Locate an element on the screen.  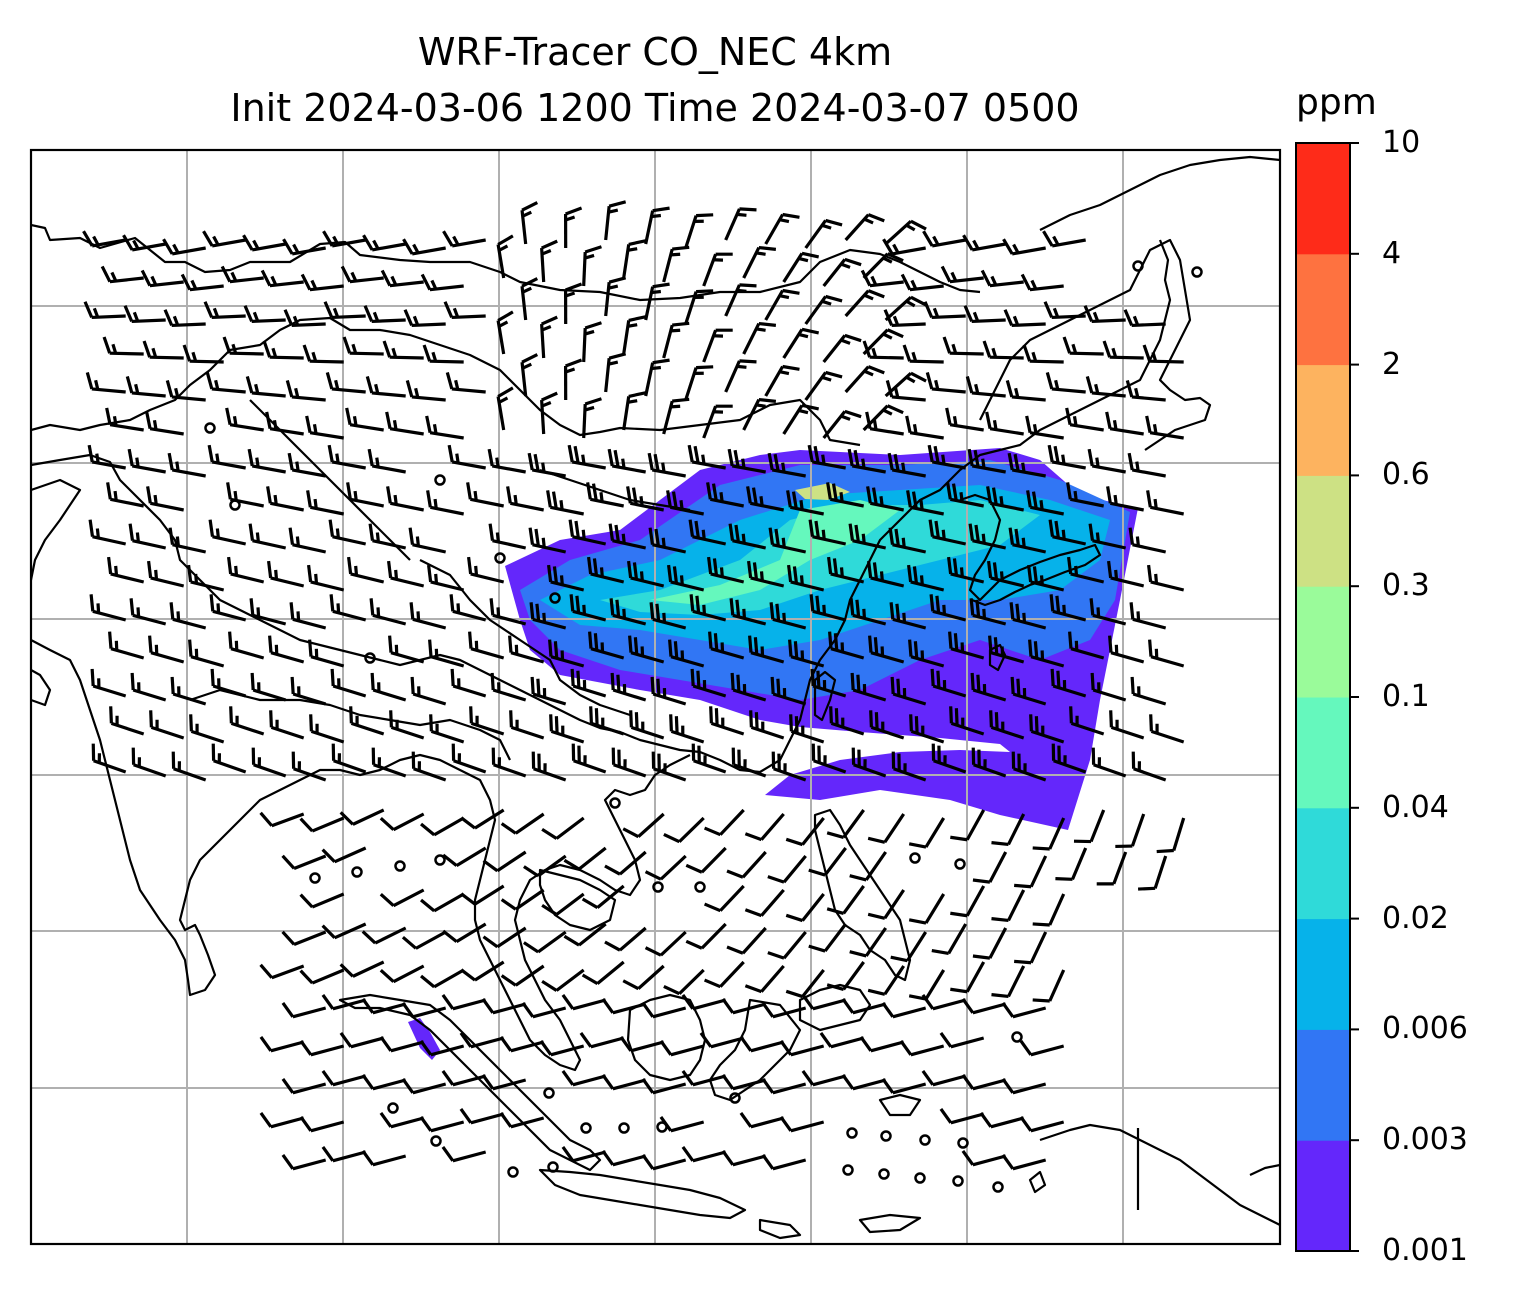
colorbar-tick-label: 2 is located at coordinates (1392, 364).